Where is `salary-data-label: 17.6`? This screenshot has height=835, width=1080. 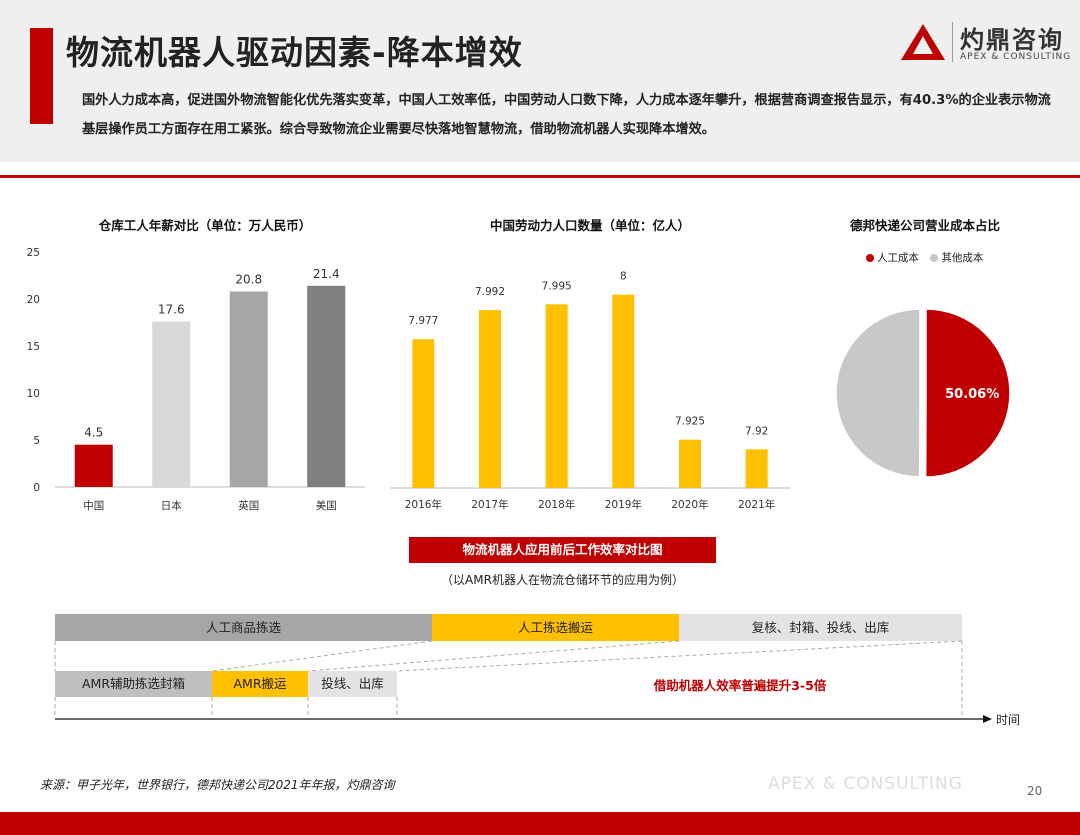 salary-data-label: 17.6 is located at coordinates (171, 310).